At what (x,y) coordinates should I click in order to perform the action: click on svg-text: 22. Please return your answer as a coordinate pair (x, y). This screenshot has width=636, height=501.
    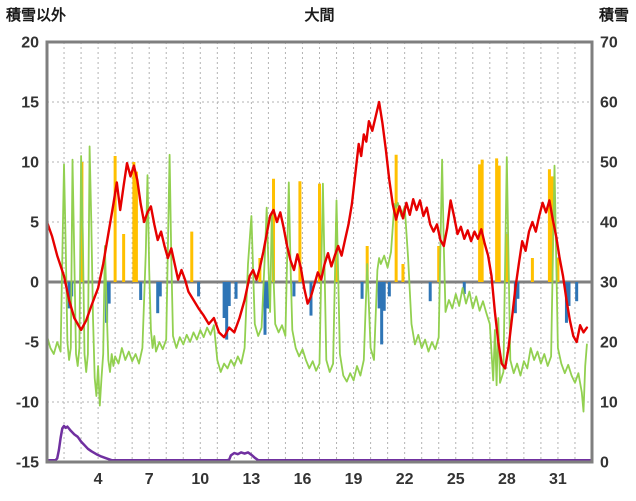
    Looking at the image, I should click on (405, 479).